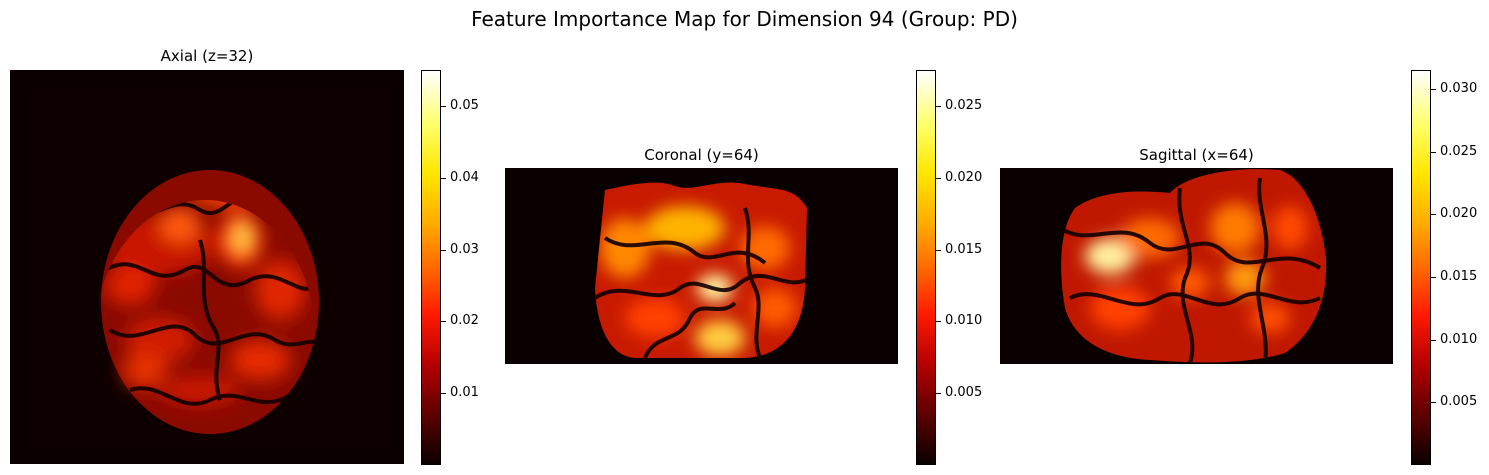 The width and height of the screenshot is (1489, 475). What do you see at coordinates (1196, 266) in the screenshot?
I see `sagittal-heatmap` at bounding box center [1196, 266].